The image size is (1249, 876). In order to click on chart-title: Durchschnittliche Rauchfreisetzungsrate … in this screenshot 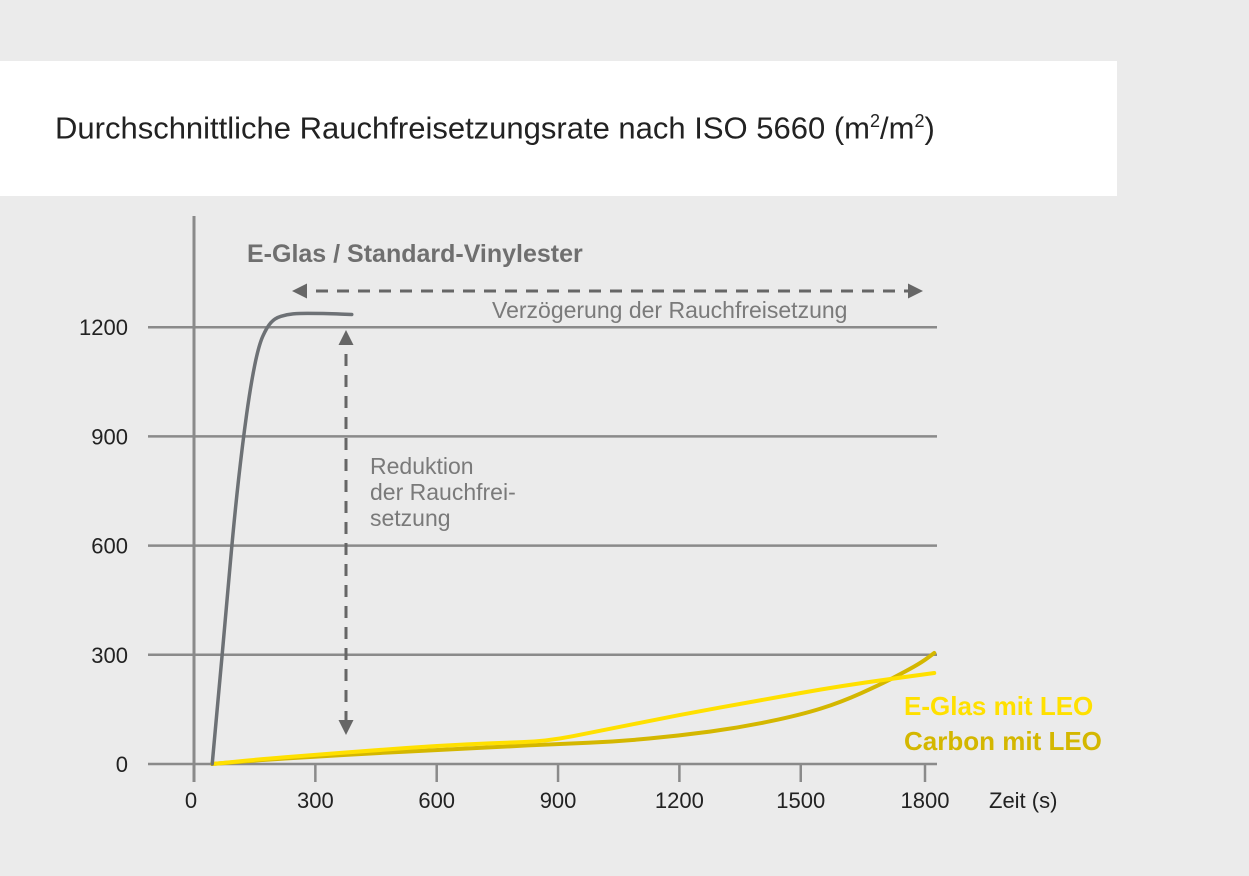, I will do `click(495, 127)`.